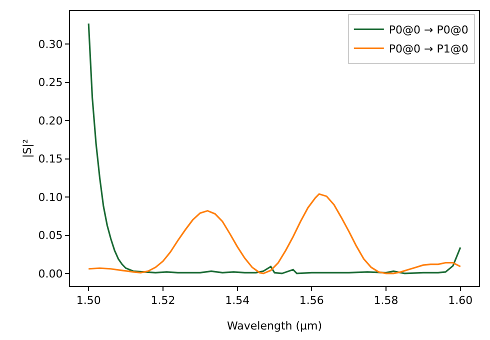  Describe the element at coordinates (50, 83) in the screenshot. I see `y-tick-label: 0.25` at that location.